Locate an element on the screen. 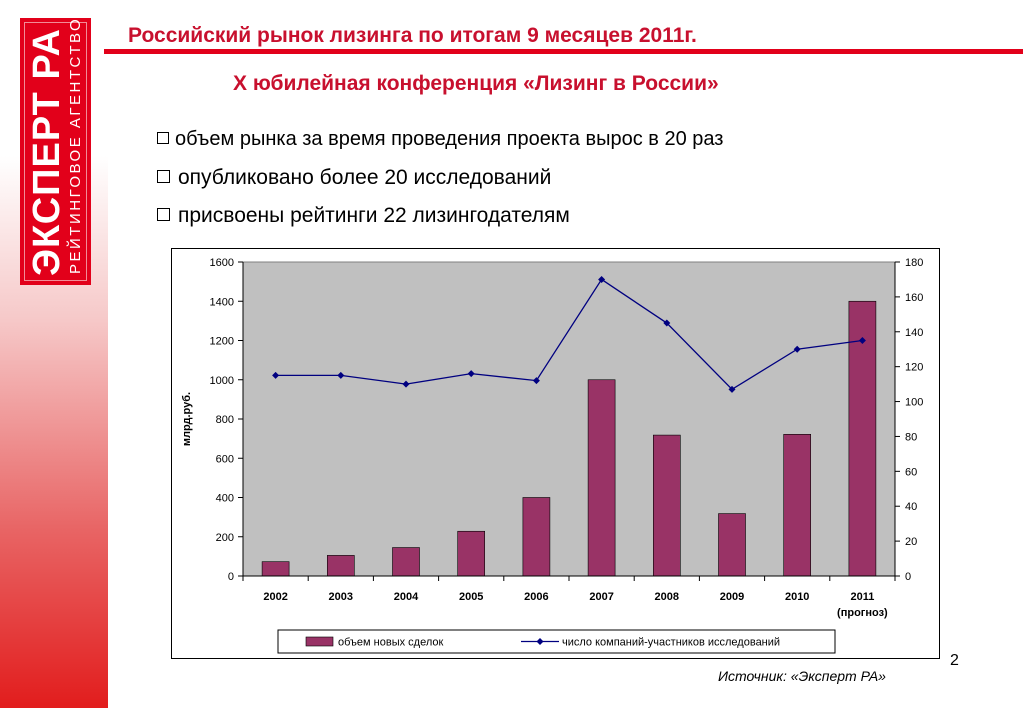 Image resolution: width=1023 pixels, height=708 pixels. x-tick-note: (прогноз) is located at coordinates (862, 613).